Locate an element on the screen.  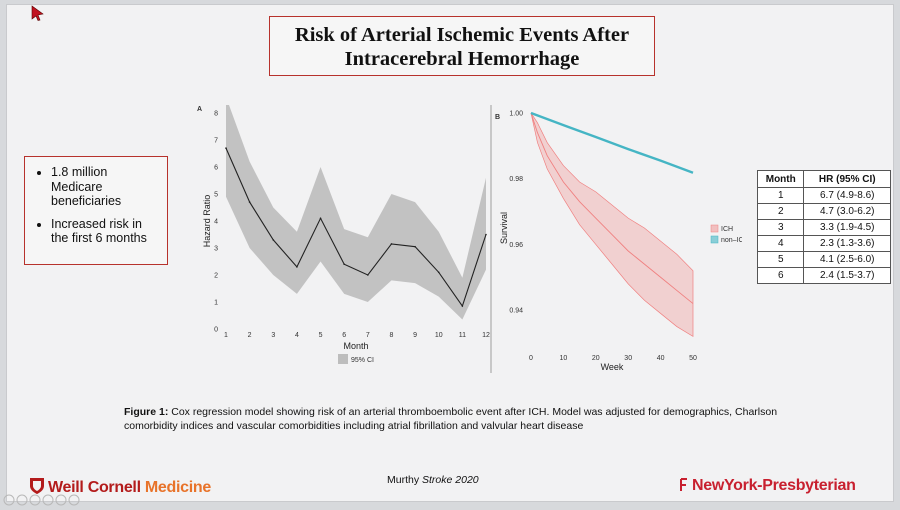
table-cell-hr: 4.7 (3.0-6.2) is located at coordinates (847, 211).